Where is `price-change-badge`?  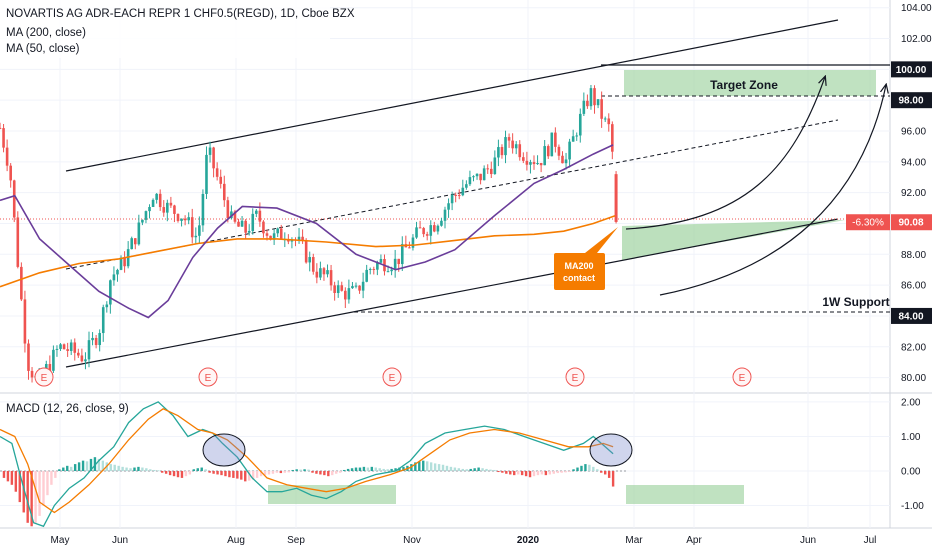
price-change-badge is located at coordinates (868, 222).